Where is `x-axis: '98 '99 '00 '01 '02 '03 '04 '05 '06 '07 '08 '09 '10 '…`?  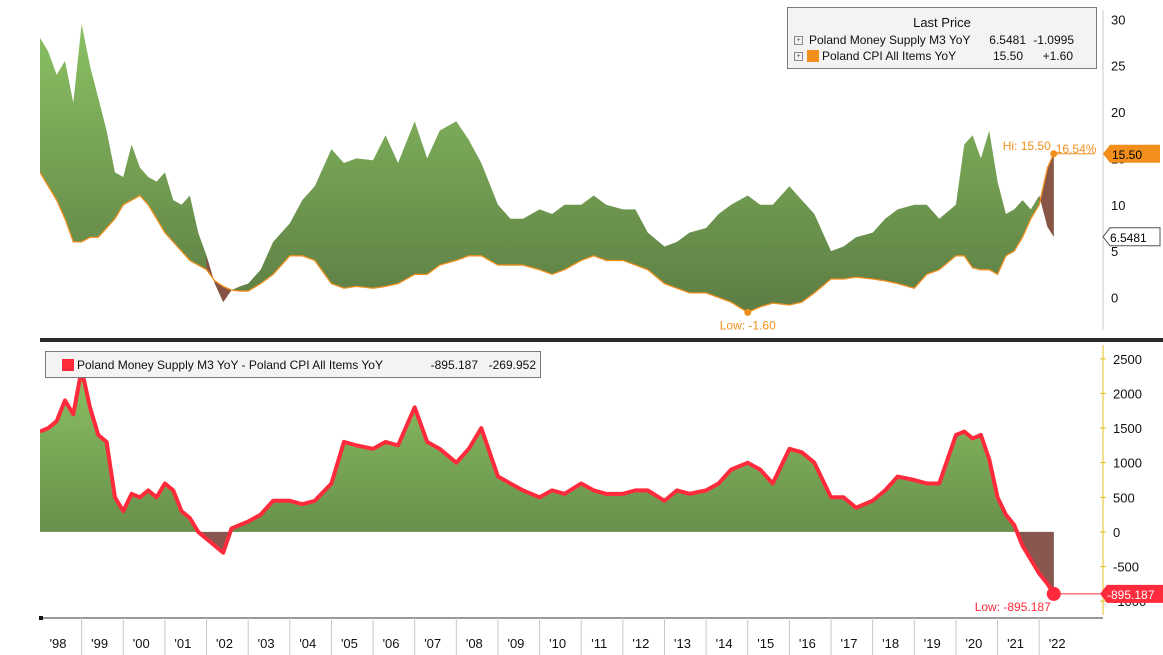 x-axis: '98 '99 '00 '01 '02 '03 '04 '05 '06 '07 '08 '09 '10 '… is located at coordinates (571, 635).